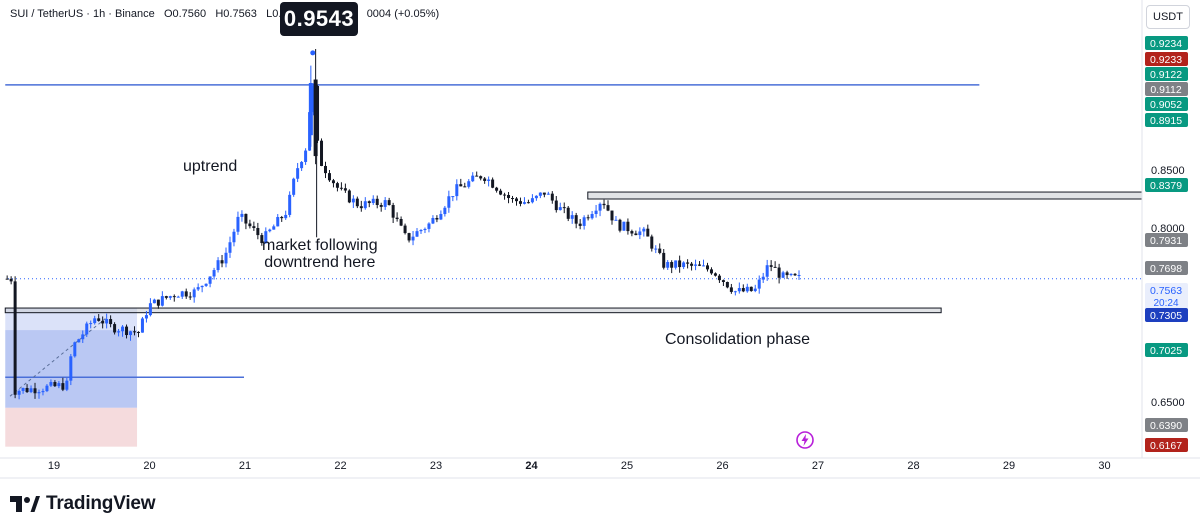 This screenshot has width=1200, height=531. What do you see at coordinates (310, 109) in the screenshot?
I see `peak-prev-body` at bounding box center [310, 109].